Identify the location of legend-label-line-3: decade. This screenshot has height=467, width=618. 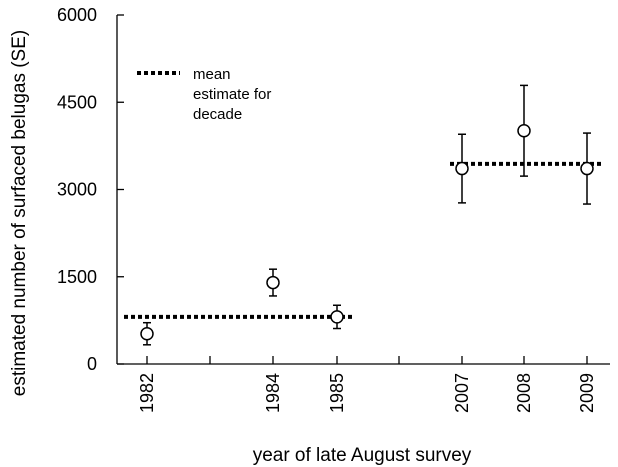
(217, 114).